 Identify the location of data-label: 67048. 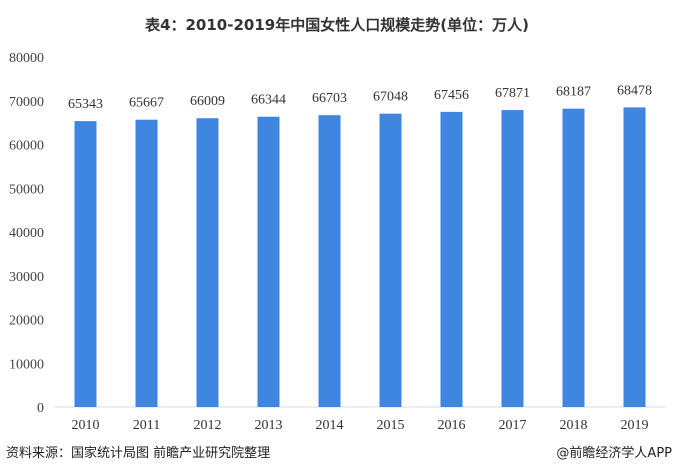
(390, 97).